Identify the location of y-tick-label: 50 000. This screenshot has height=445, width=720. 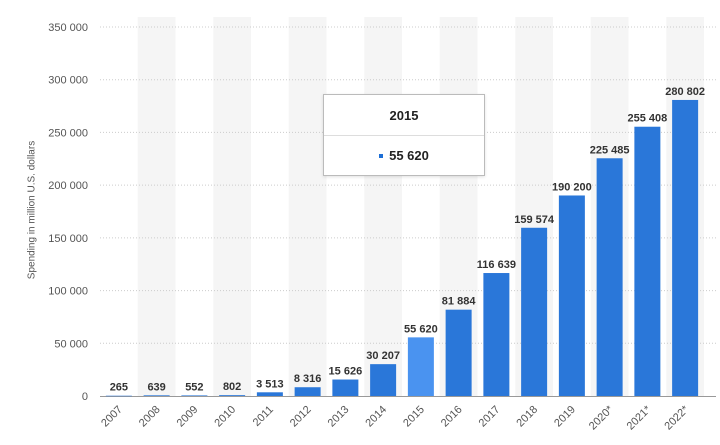
(71, 344).